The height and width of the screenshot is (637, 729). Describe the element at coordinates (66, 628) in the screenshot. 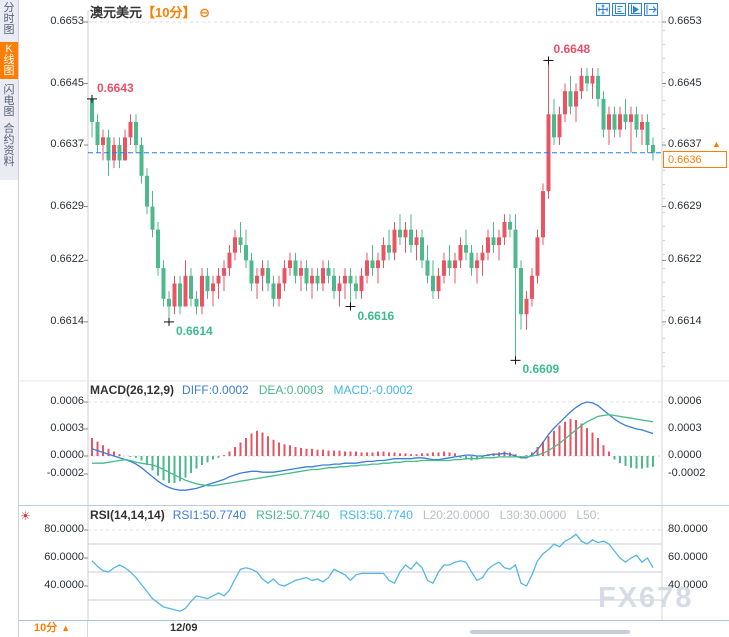

I see `chevron-up-icon: ▲` at that location.